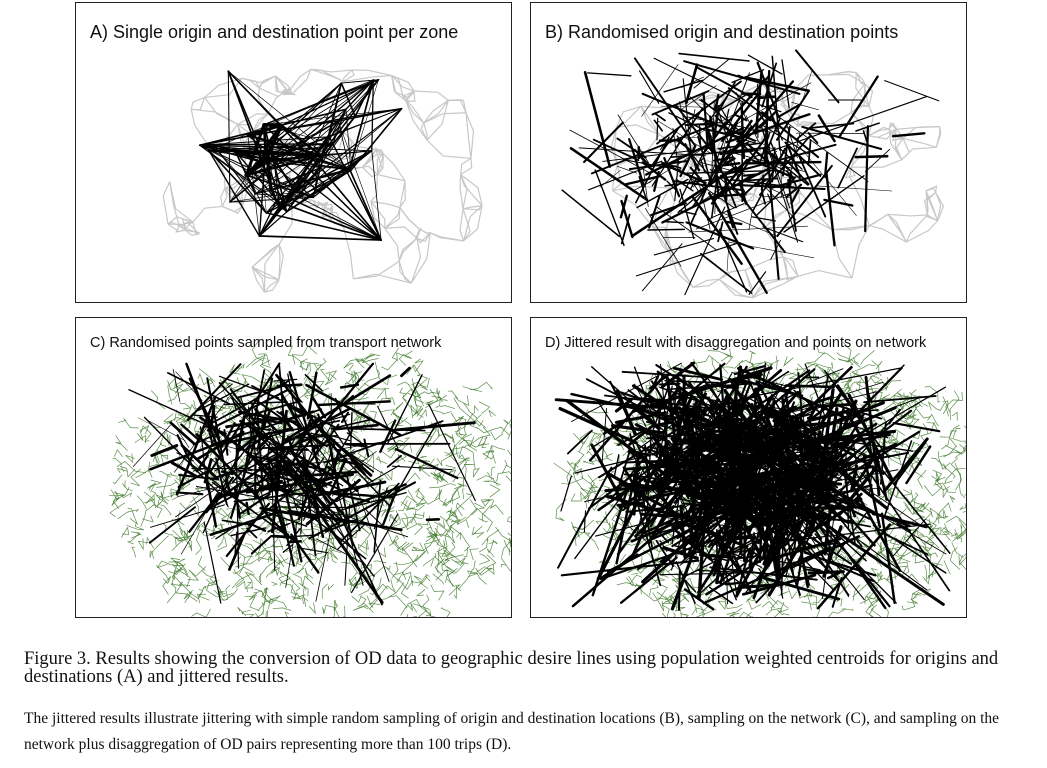 This screenshot has width=1047, height=768. I want to click on panel-a-map, so click(322, 180).